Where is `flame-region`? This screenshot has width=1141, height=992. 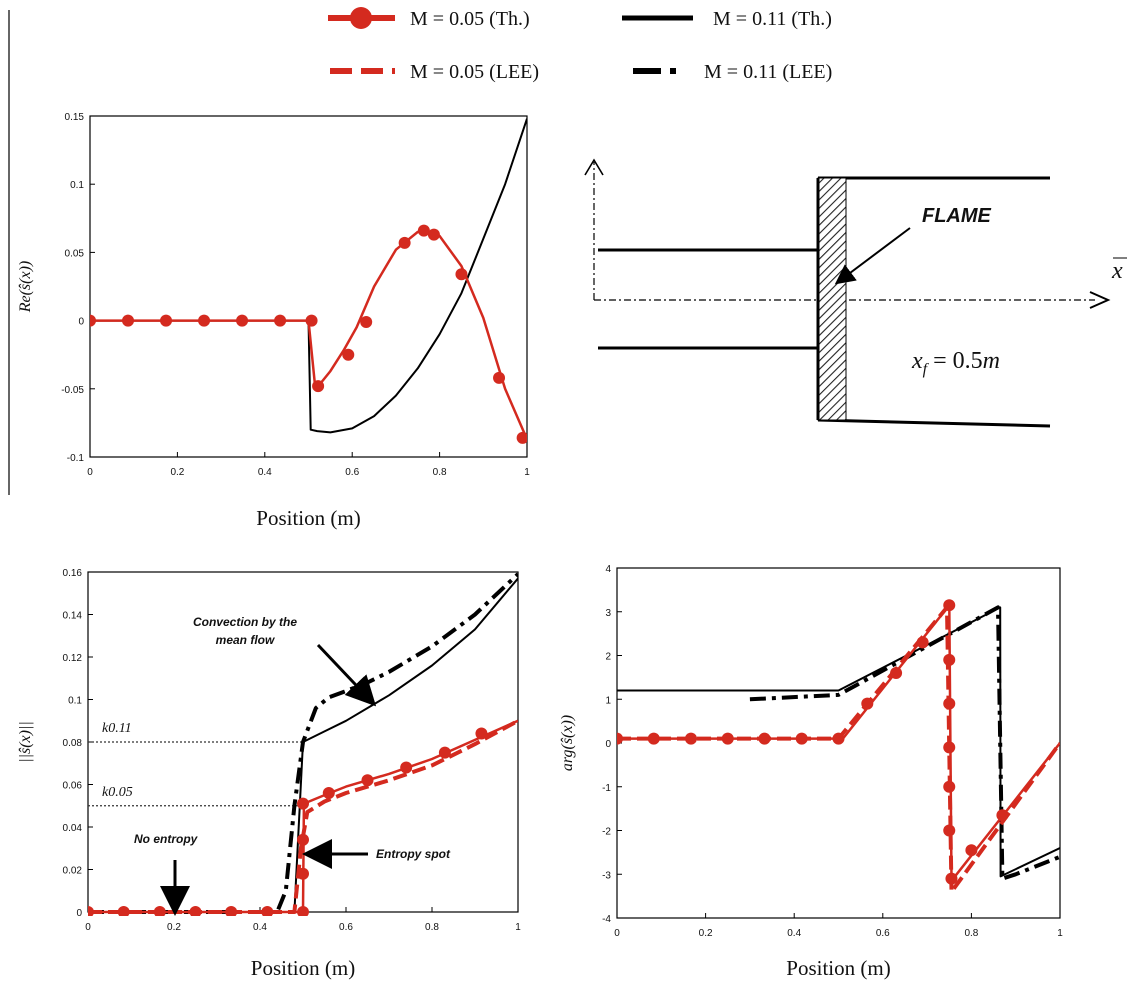 flame-region is located at coordinates (832, 299).